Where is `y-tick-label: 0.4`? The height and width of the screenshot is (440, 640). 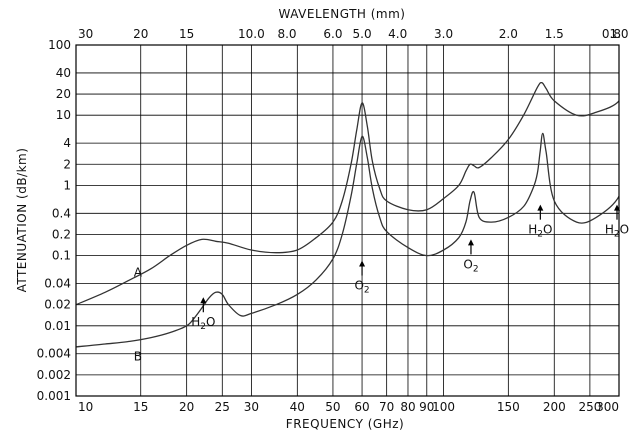 y-tick-label: 0.4 is located at coordinates (61, 213).